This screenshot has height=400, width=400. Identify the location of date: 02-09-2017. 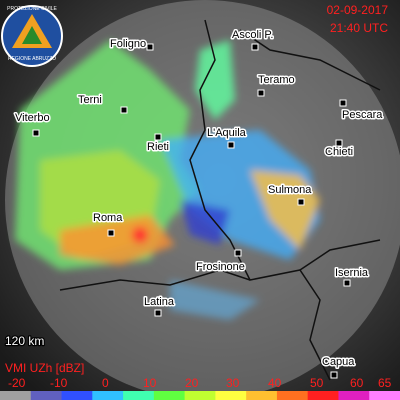
(358, 10).